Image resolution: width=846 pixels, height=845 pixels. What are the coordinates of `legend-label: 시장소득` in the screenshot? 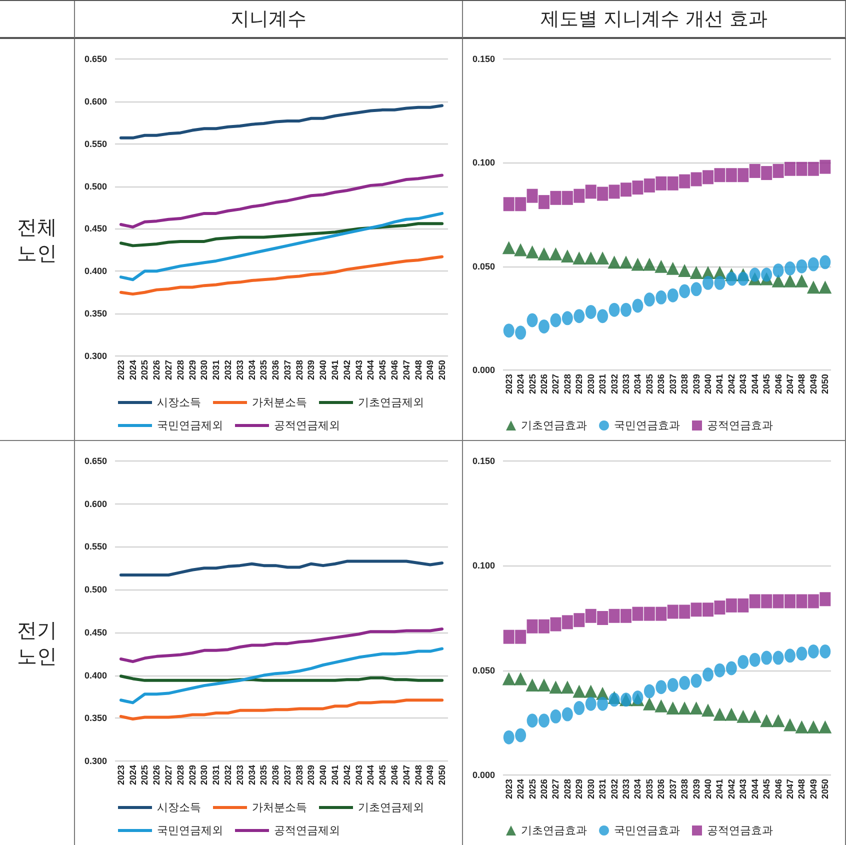 It's located at (179, 402).